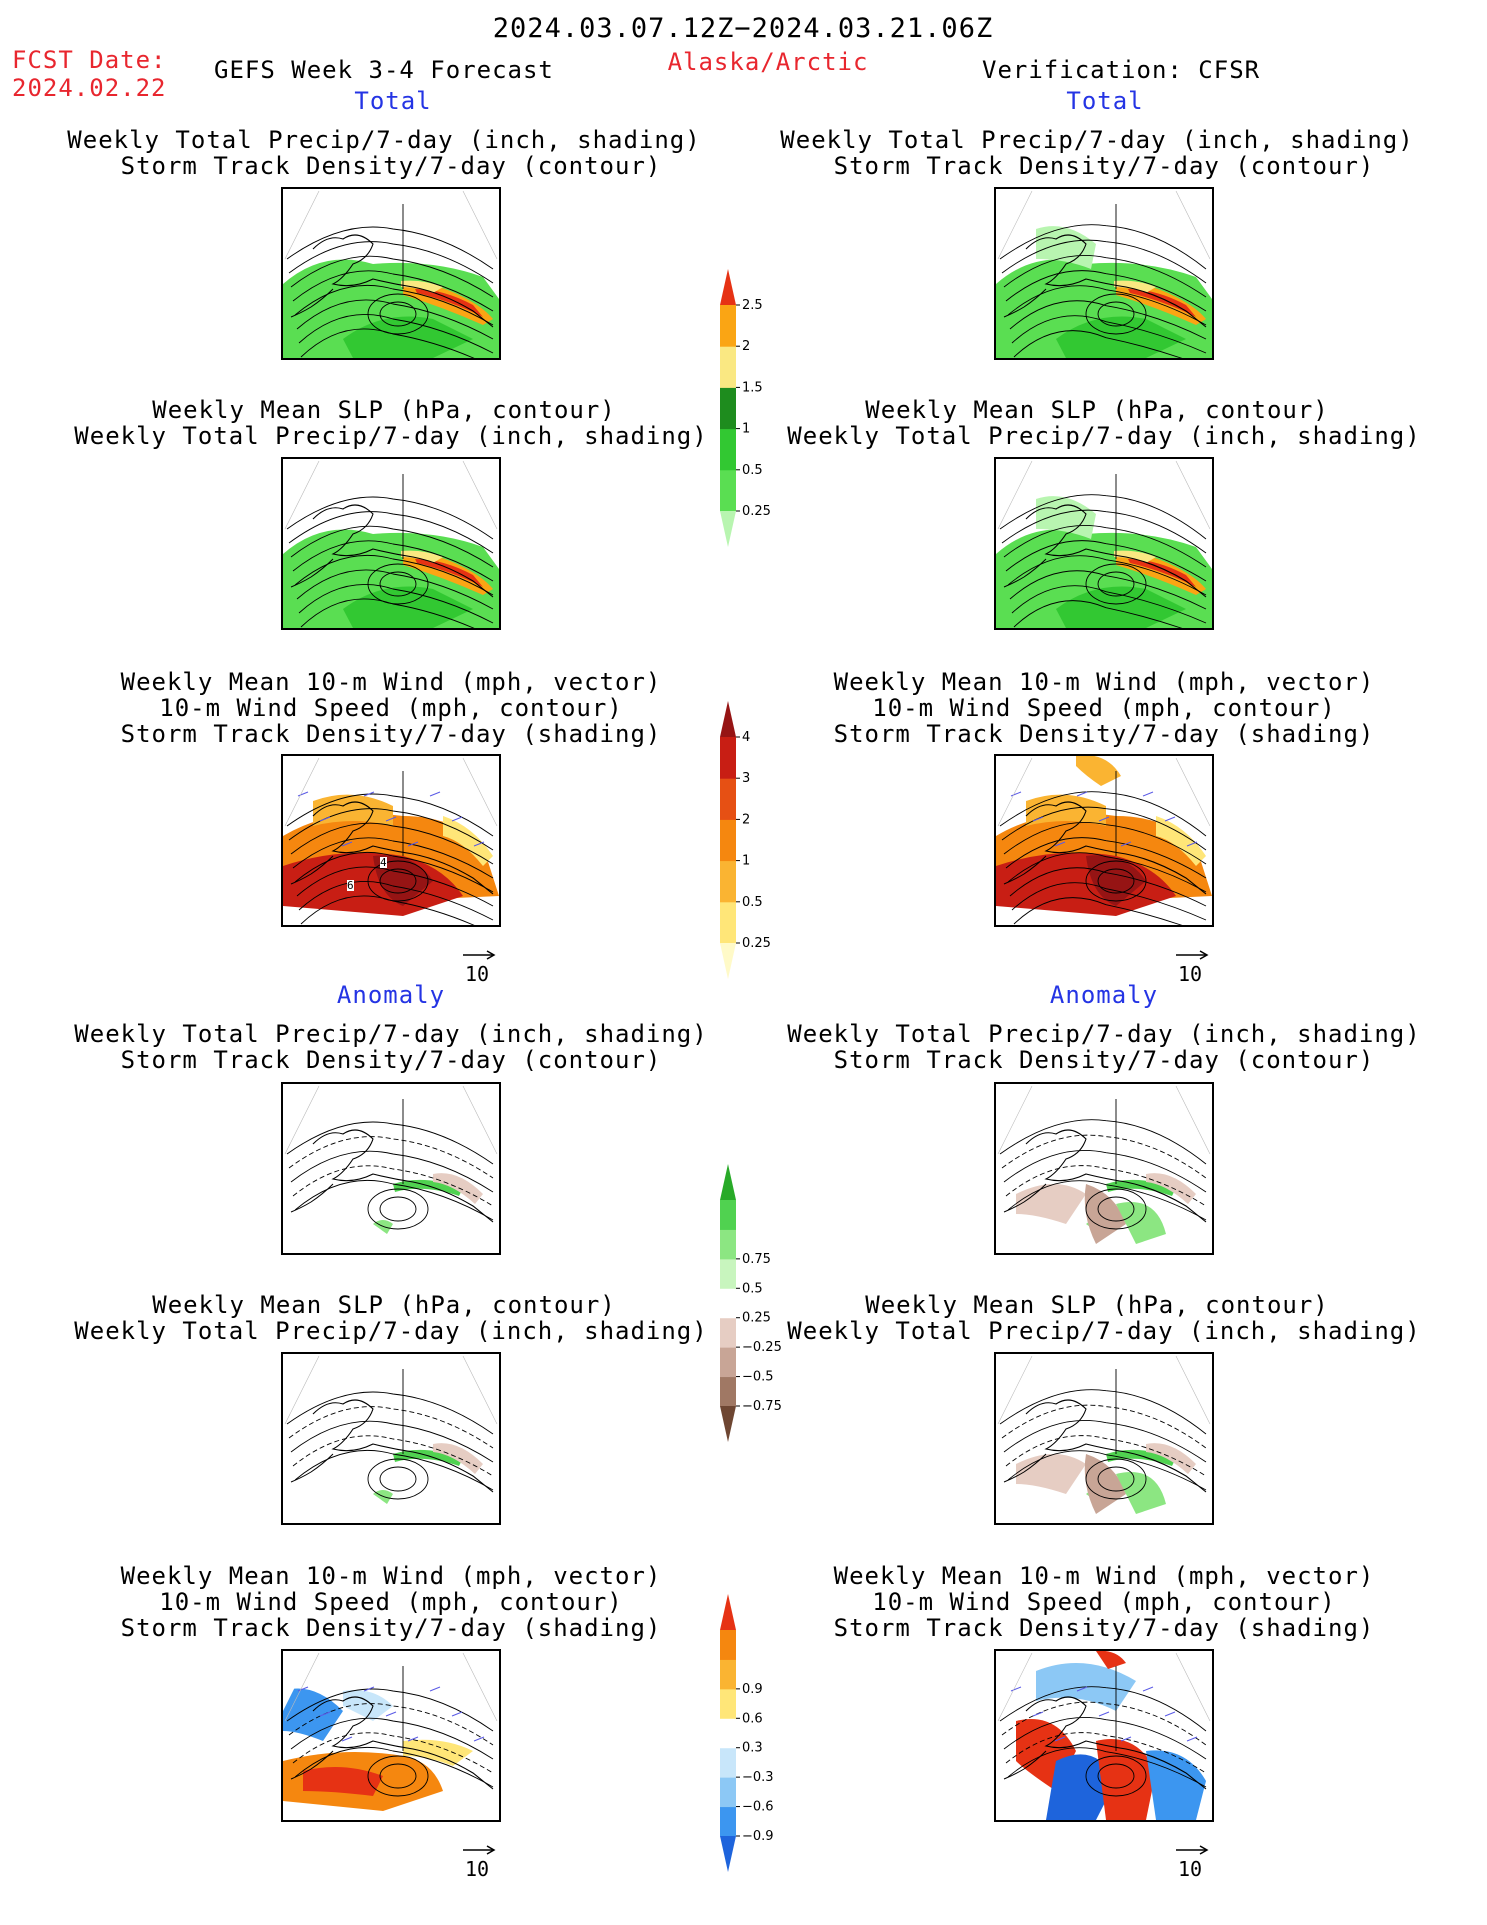 The image size is (1487, 1925). What do you see at coordinates (746, 737) in the screenshot?
I see `colorbar-tick-label: 4` at bounding box center [746, 737].